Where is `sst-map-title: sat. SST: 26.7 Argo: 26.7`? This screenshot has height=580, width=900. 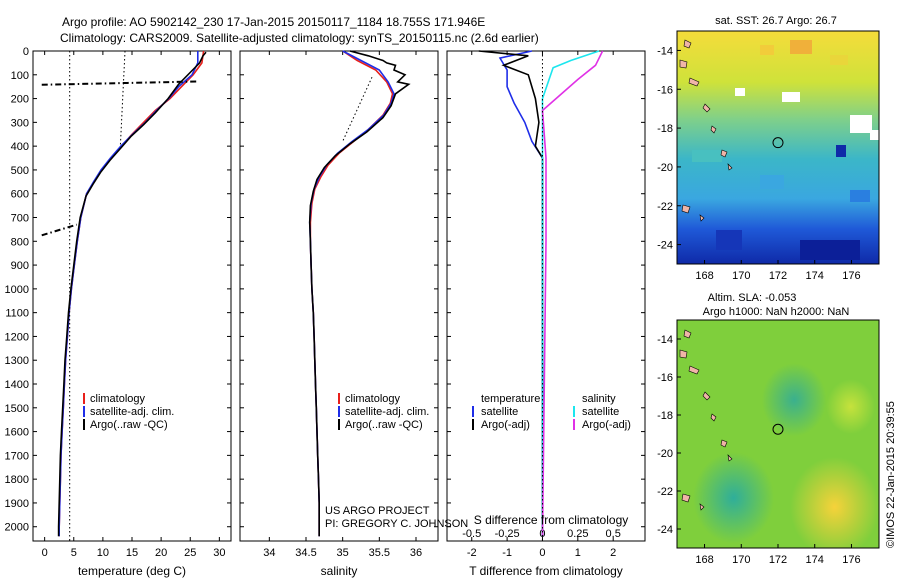 sst-map-title: sat. SST: 26.7 Argo: 26.7 is located at coordinates (776, 21).